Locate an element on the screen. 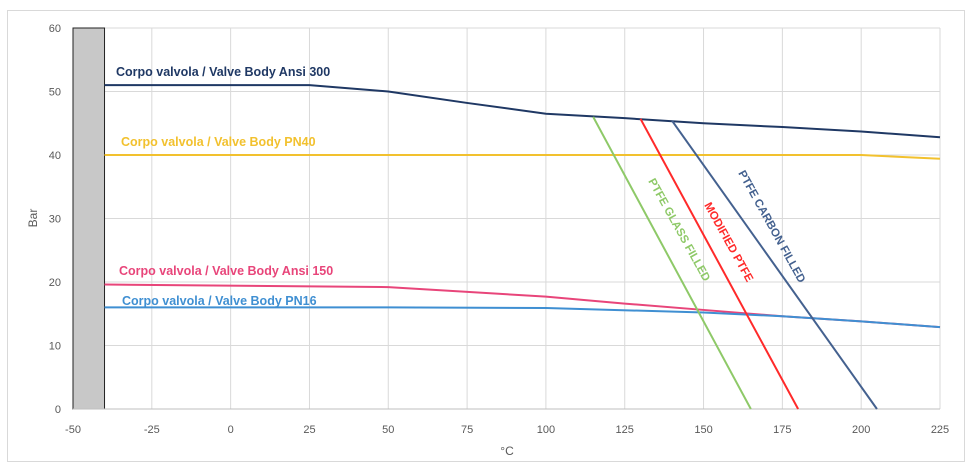  y-tick-label: 10 is located at coordinates (55, 347).